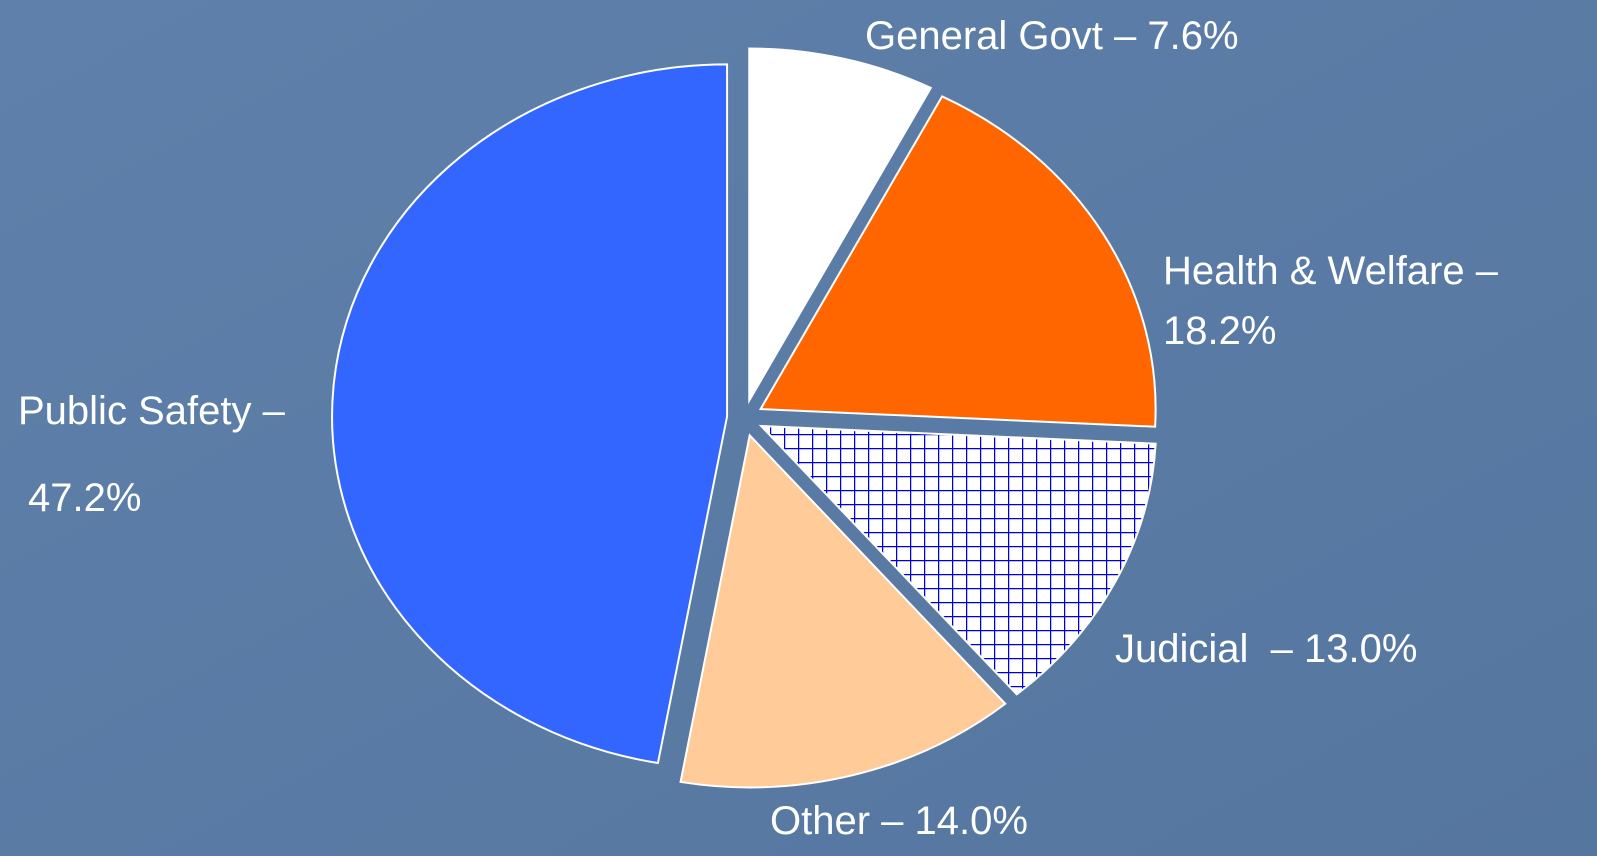  What do you see at coordinates (899, 821) in the screenshot?
I see `slice-label: Other – 14.0%` at bounding box center [899, 821].